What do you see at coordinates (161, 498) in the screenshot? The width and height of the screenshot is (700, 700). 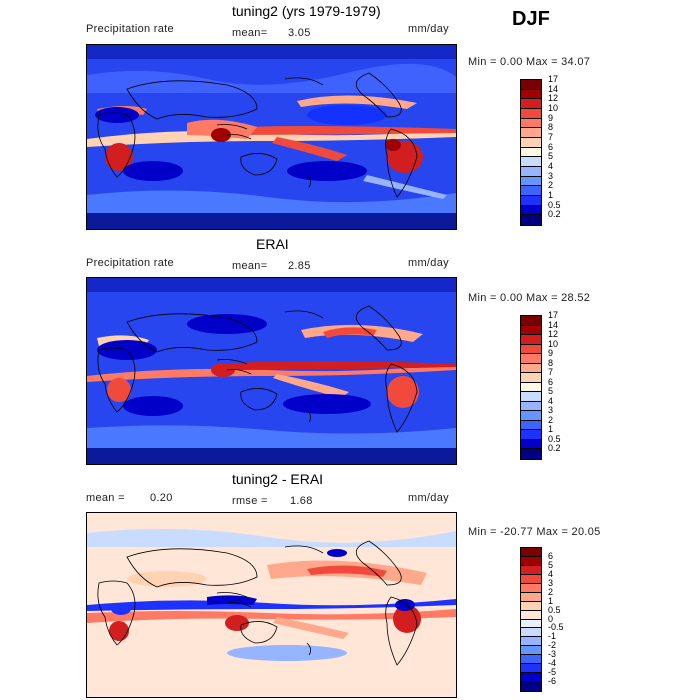 I see `panel3-mean-value: 0.20` at bounding box center [161, 498].